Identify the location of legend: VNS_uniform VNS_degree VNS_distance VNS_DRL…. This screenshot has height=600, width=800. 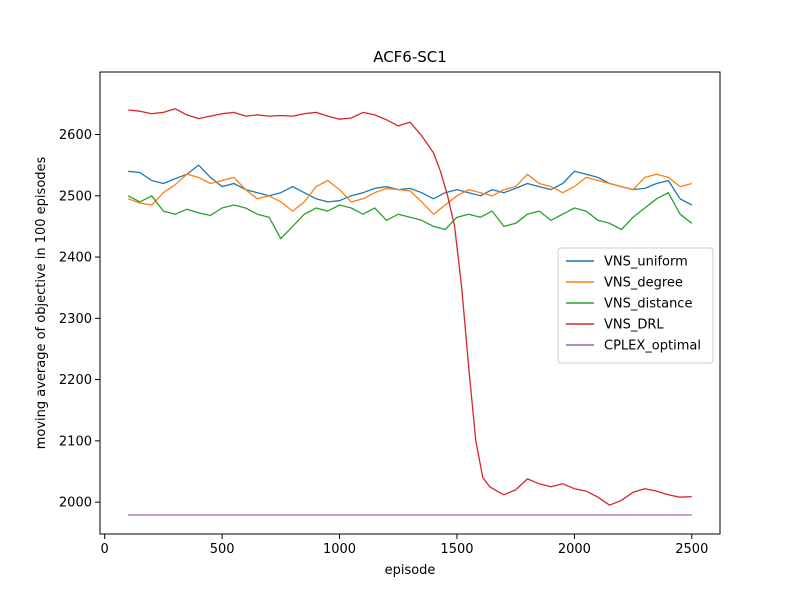
(635, 305).